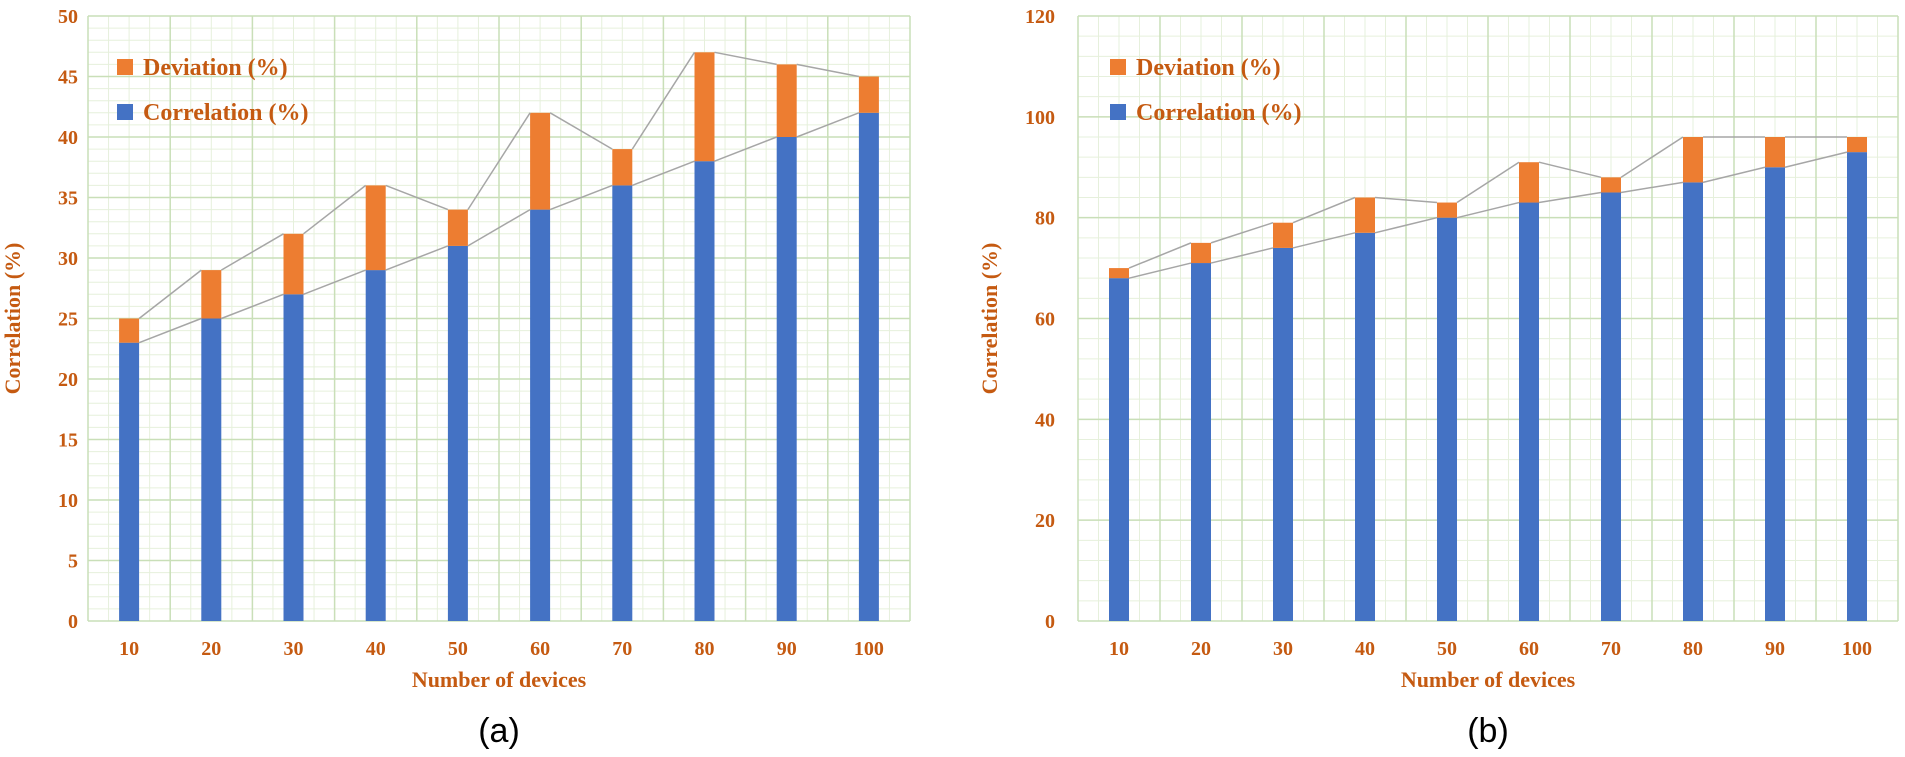 This screenshot has height=757, width=1905. What do you see at coordinates (125, 112) in the screenshot?
I see `legend-swatch-correlation` at bounding box center [125, 112].